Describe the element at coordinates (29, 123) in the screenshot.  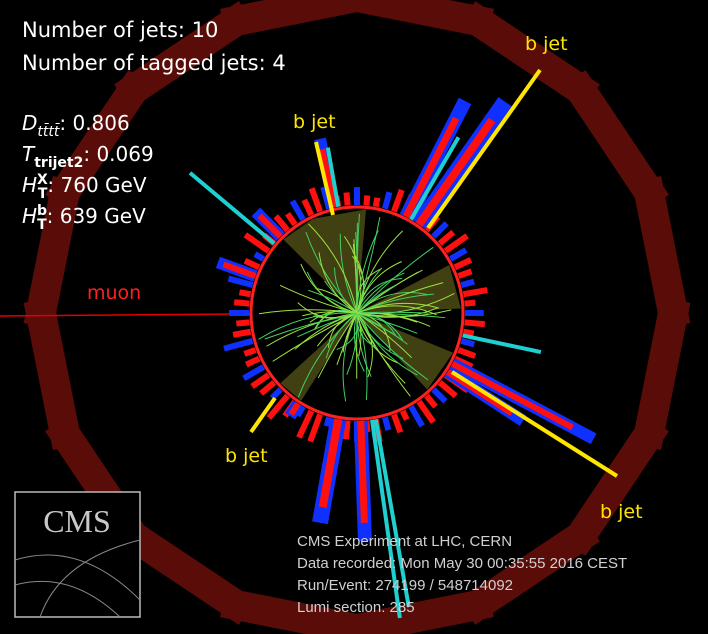
I see `variable-symbol: D` at that location.